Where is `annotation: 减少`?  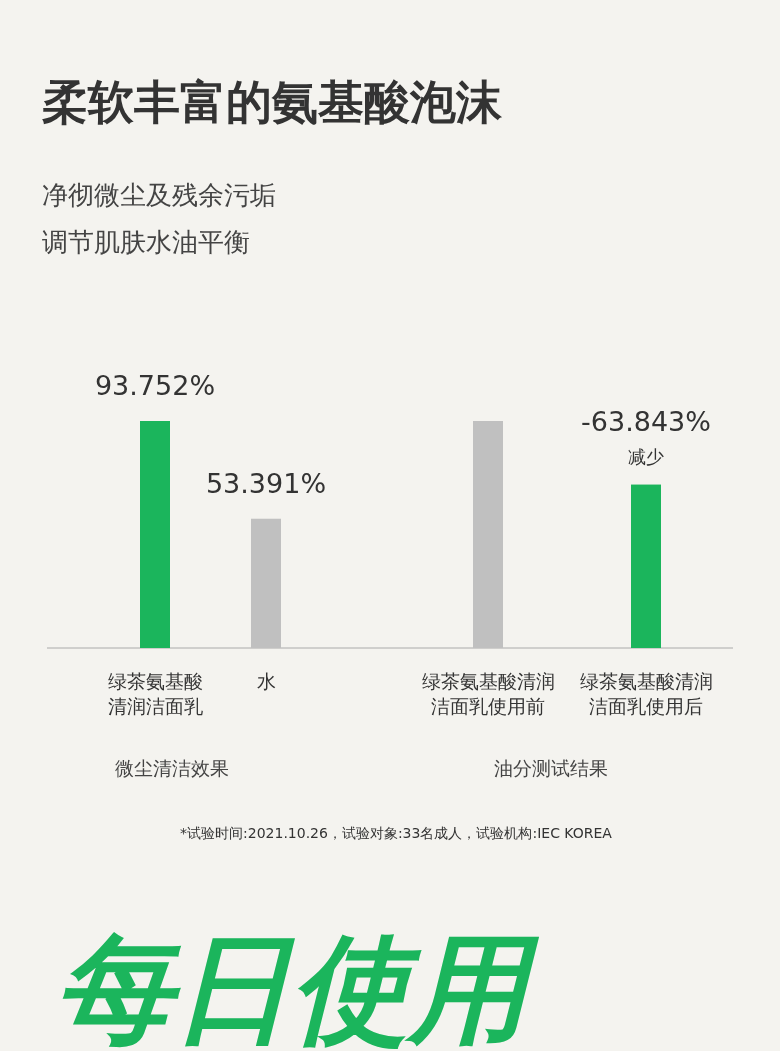
annotation: 减少 is located at coordinates (646, 456).